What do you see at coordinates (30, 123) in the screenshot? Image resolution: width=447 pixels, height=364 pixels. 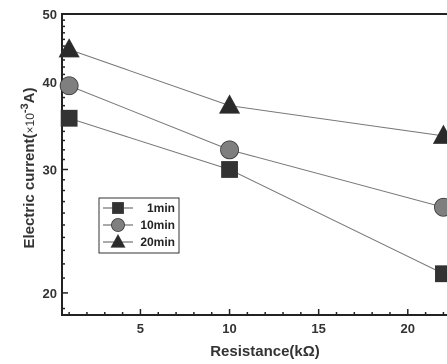 I see `y-axis-label-times: ×10` at bounding box center [30, 123].